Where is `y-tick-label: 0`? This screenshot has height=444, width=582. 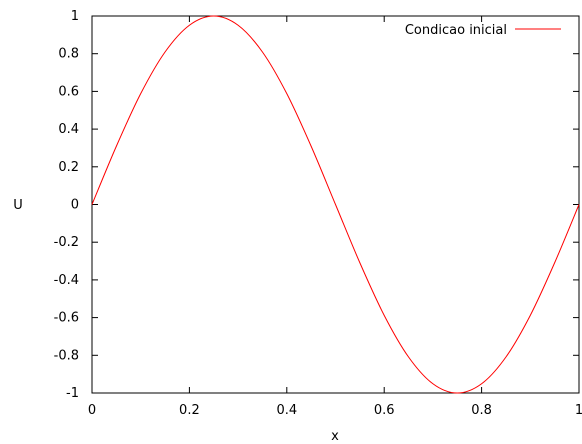
y-tick-label: 0 is located at coordinates (75, 205).